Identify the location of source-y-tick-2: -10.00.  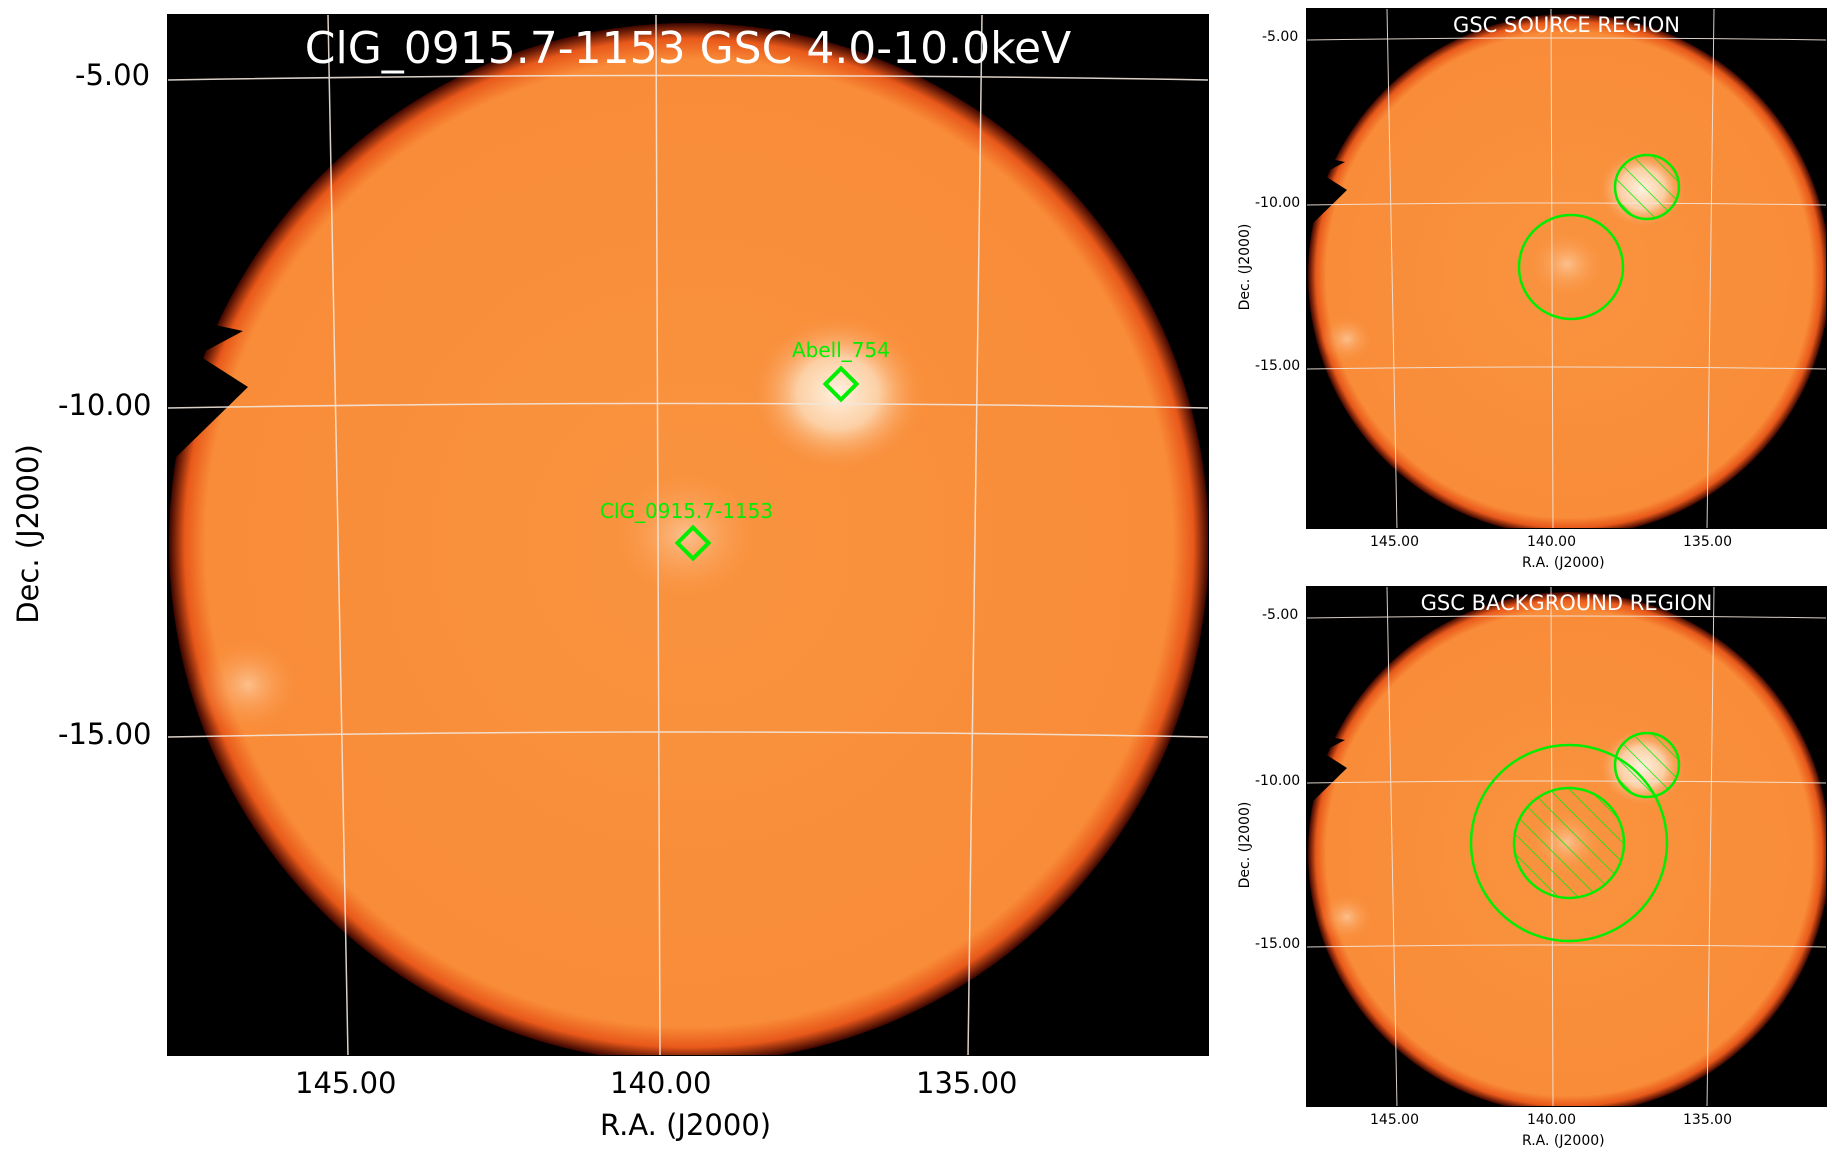
(1278, 203).